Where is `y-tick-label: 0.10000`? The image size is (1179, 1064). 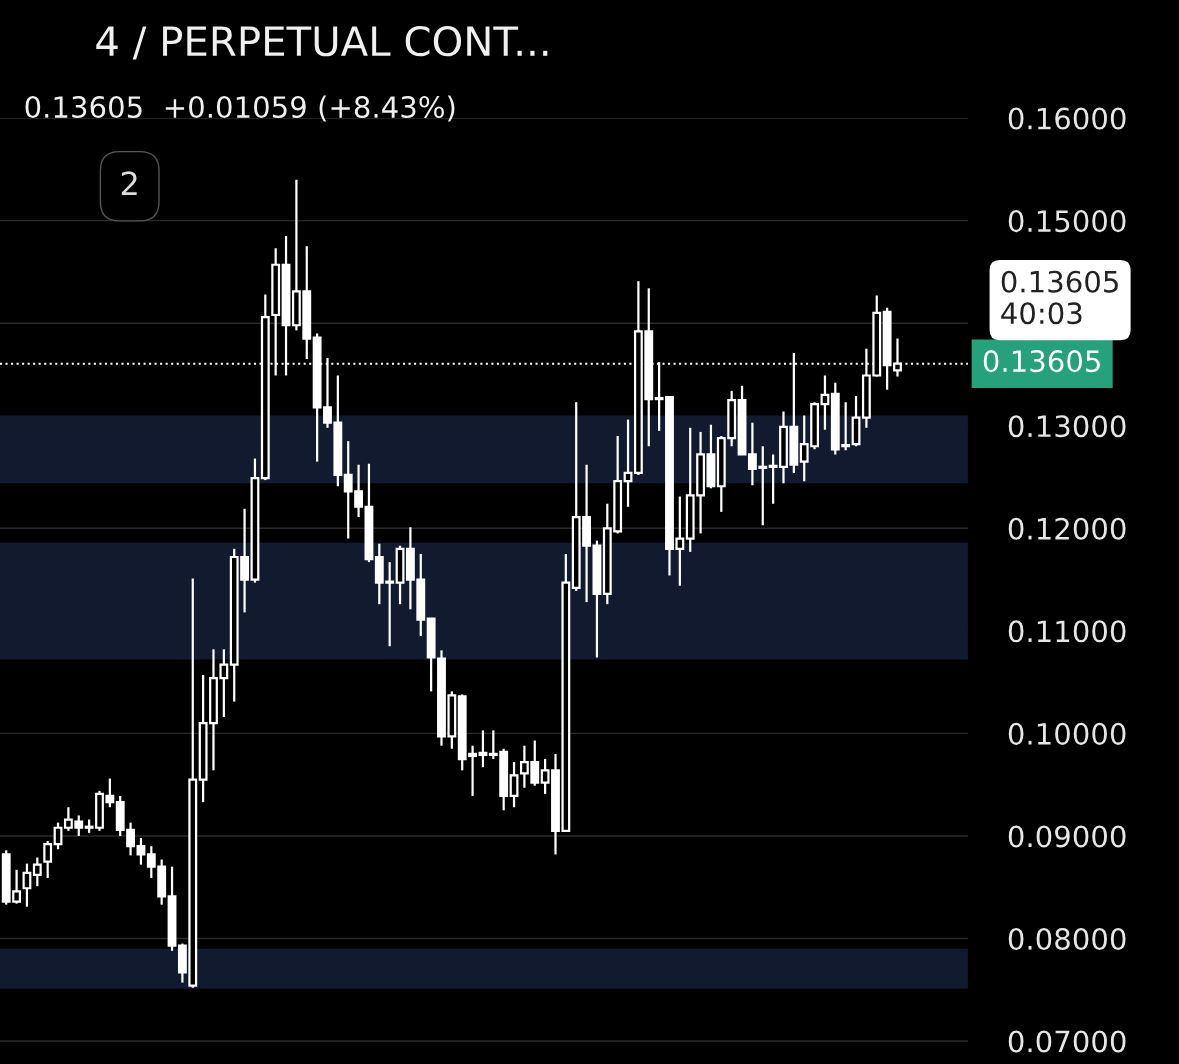 y-tick-label: 0.10000 is located at coordinates (1067, 733).